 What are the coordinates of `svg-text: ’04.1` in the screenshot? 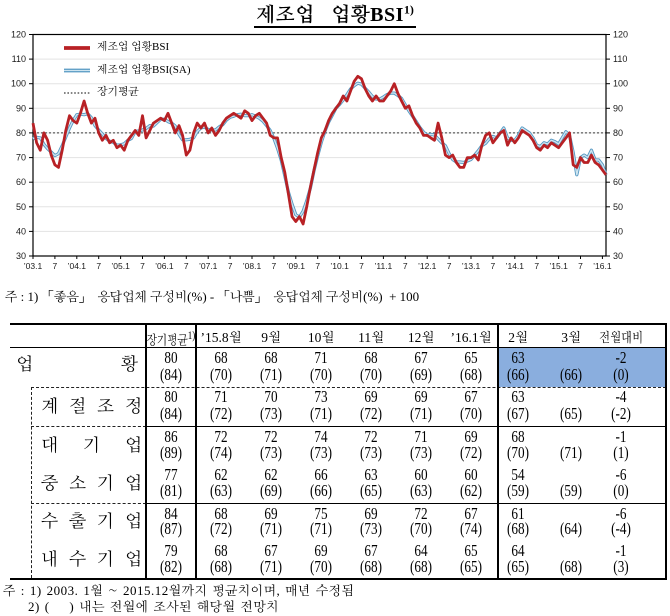 It's located at (77, 266).